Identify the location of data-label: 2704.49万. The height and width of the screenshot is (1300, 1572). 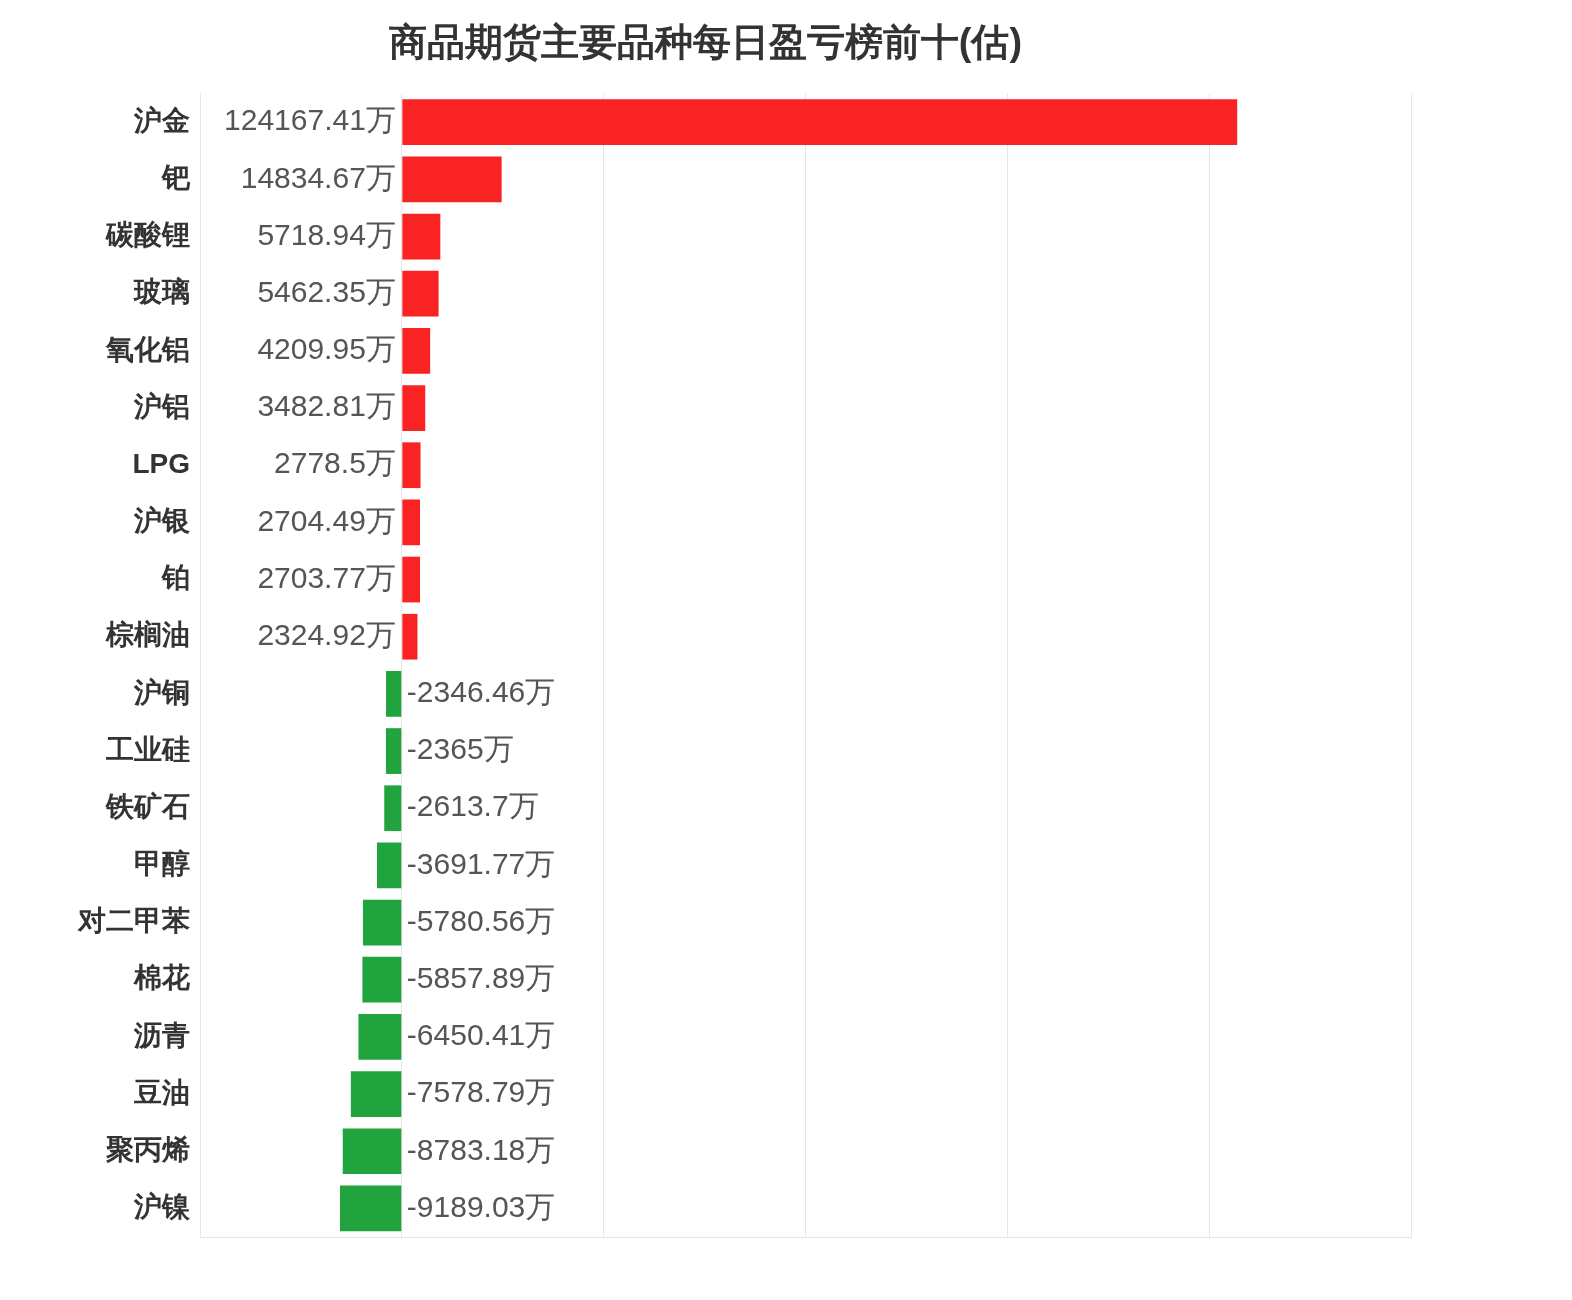
(326, 520).